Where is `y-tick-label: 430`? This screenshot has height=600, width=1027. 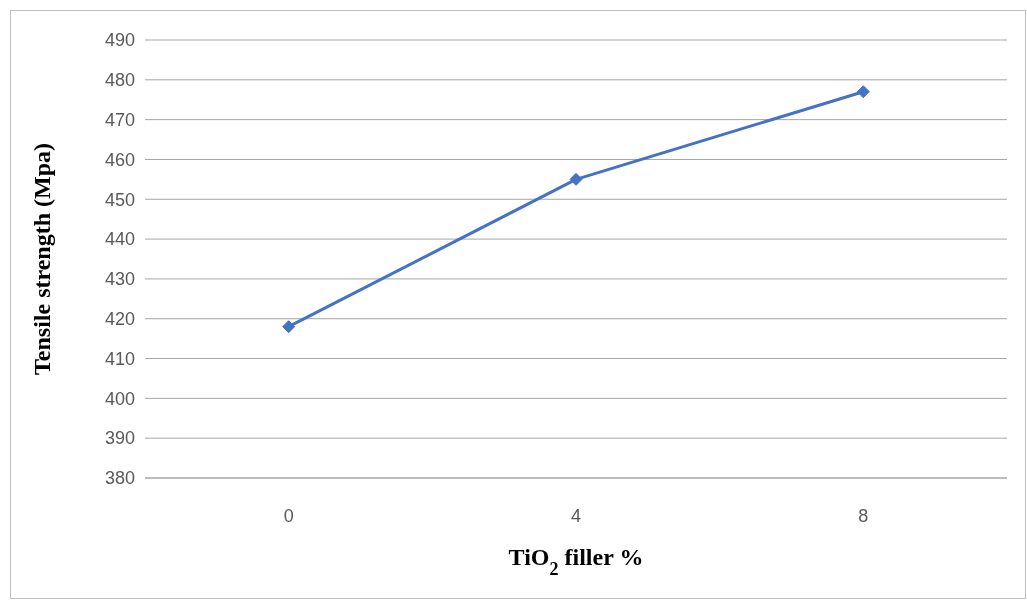
y-tick-label: 430 is located at coordinates (119, 279).